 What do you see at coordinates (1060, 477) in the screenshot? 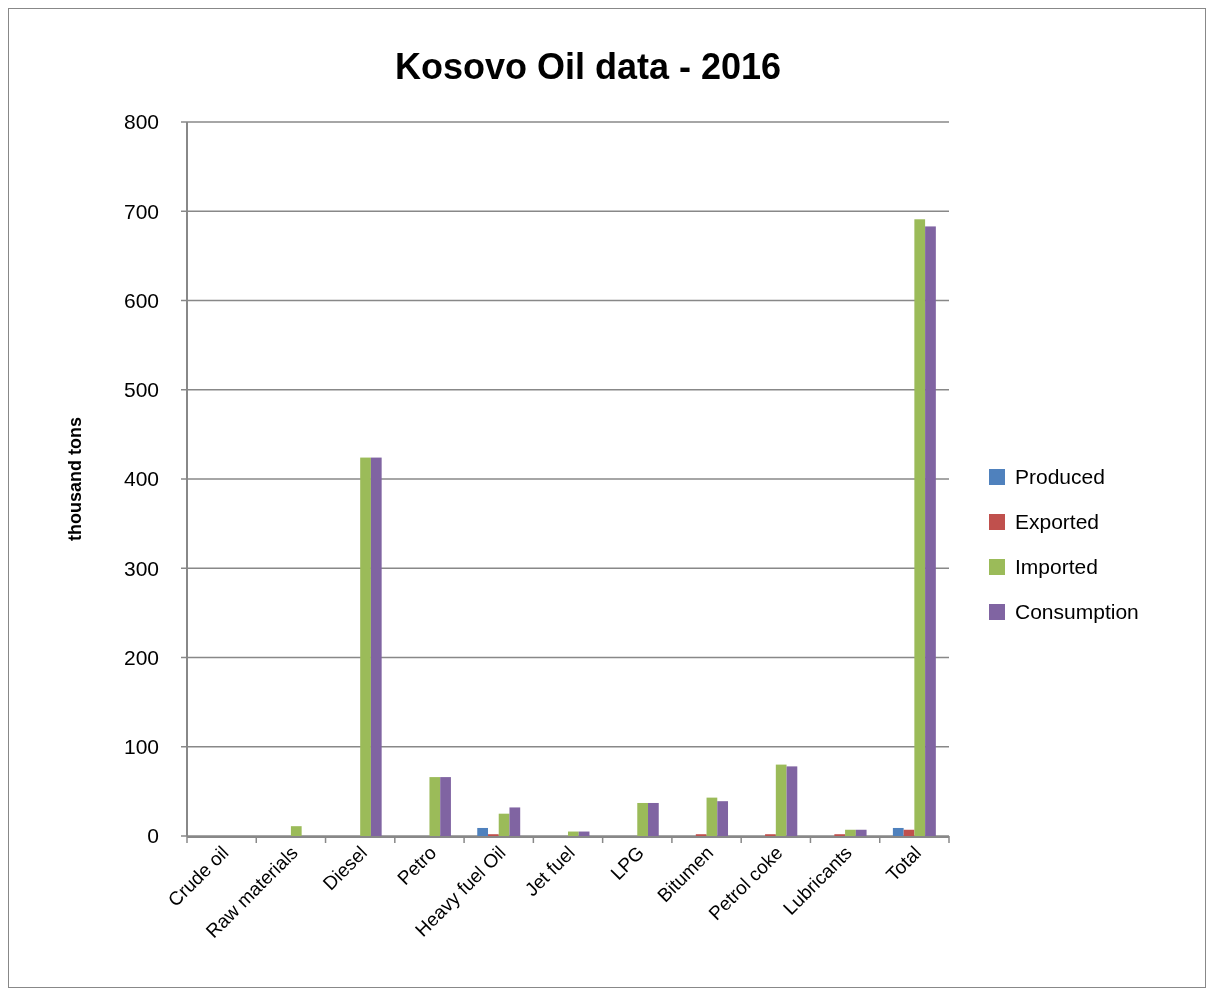
I see `legend-label: Produced` at bounding box center [1060, 477].